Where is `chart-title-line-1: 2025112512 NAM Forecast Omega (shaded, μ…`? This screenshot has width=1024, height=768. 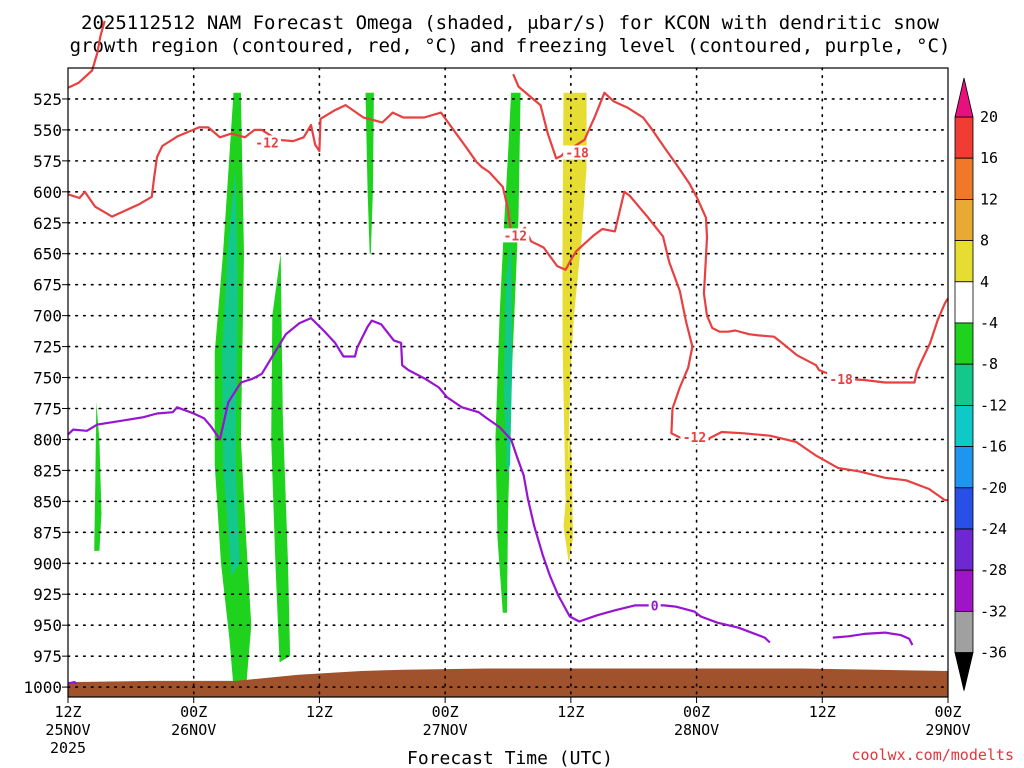 chart-title-line-1: 2025112512 NAM Forecast Omega (shaded, μ… is located at coordinates (510, 23).